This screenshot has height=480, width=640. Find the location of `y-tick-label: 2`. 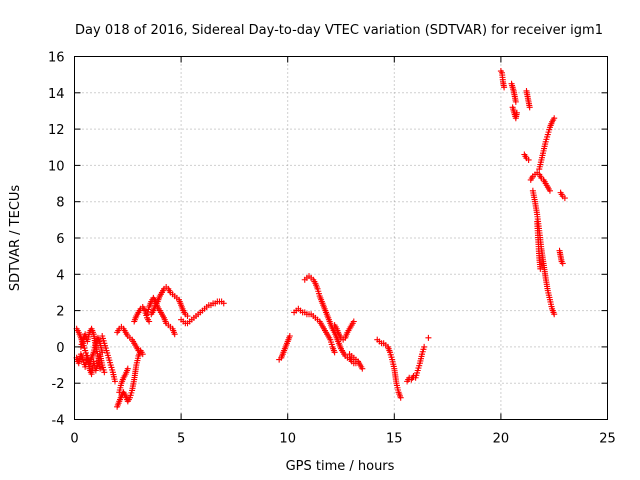

y-tick-label: 2 is located at coordinates (60, 312).